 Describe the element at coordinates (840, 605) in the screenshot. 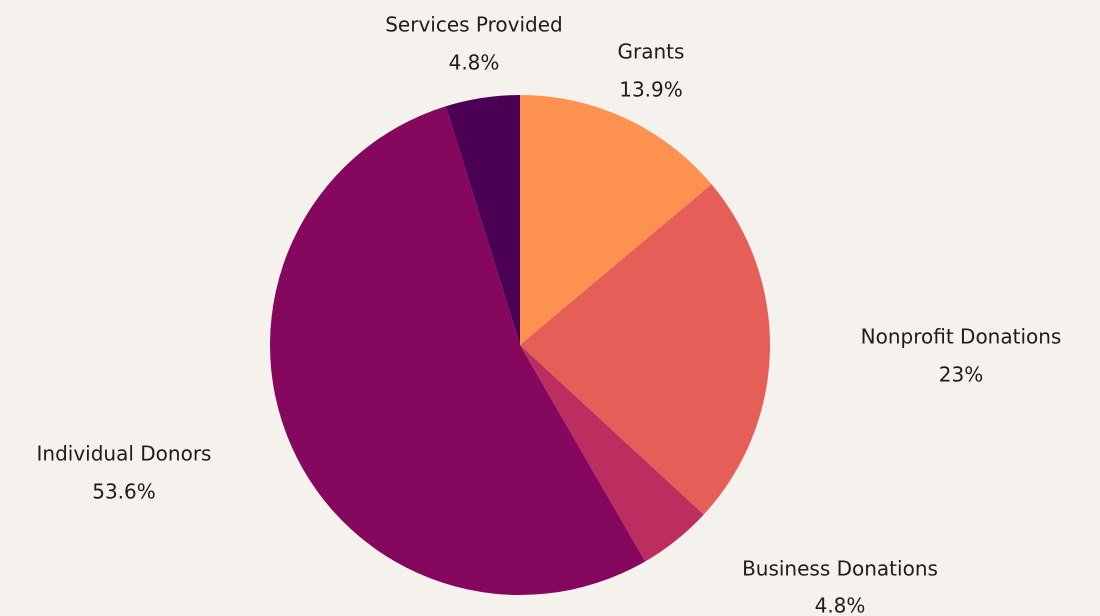

I see `slice-value-business-donations: 4.8%` at that location.